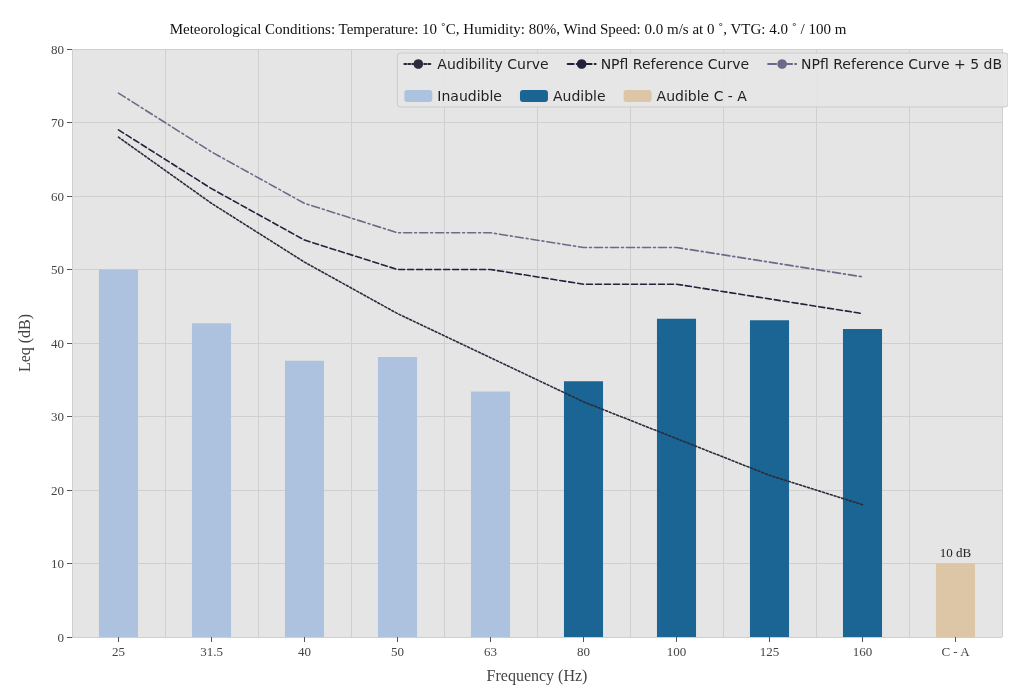 The width and height of the screenshot is (1009, 689). Describe the element at coordinates (676, 651) in the screenshot. I see `x-tick-label: 100` at that location.